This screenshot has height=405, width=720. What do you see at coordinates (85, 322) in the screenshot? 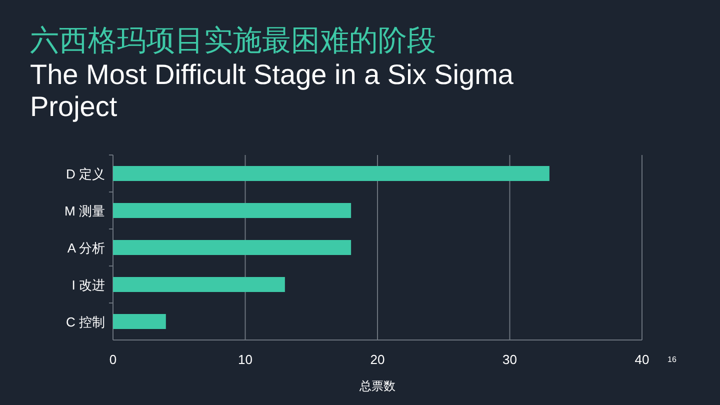
I see `y-tick-label: C 控制` at bounding box center [85, 322].